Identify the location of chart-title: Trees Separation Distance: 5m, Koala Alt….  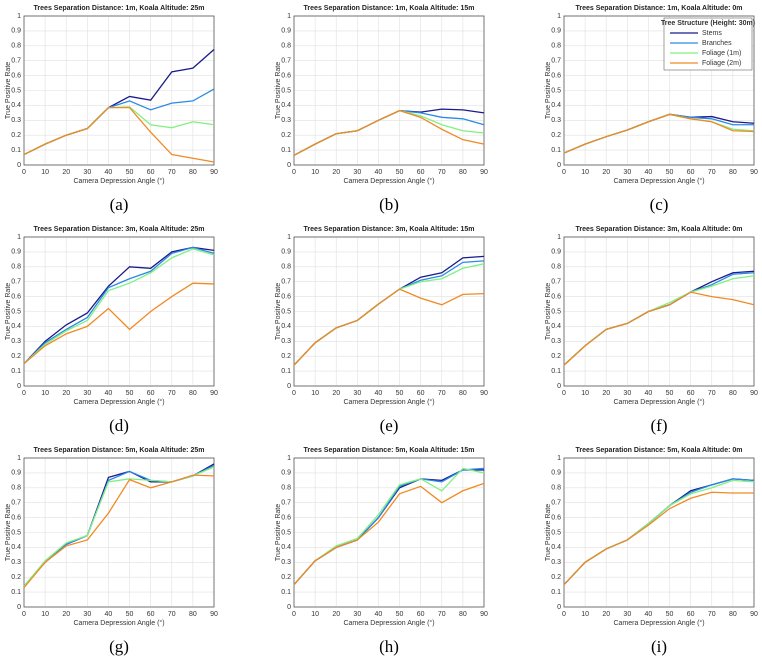
(389, 450).